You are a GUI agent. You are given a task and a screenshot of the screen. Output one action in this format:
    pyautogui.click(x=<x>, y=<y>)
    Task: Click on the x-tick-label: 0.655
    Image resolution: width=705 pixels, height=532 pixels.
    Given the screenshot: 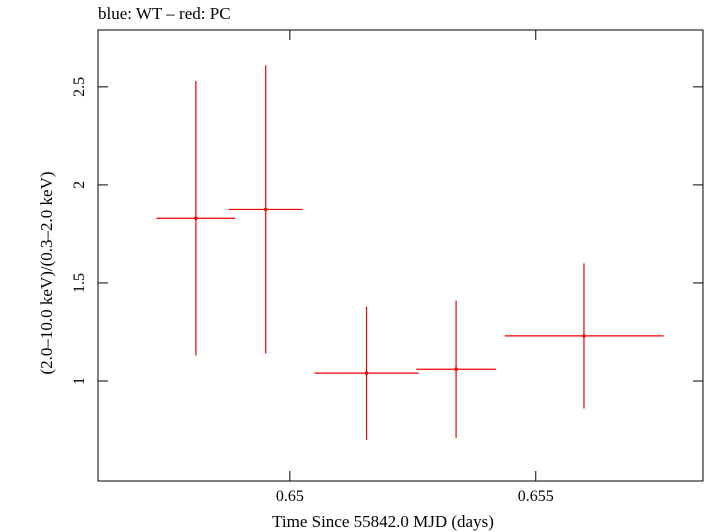 What is the action you would take?
    pyautogui.click(x=536, y=496)
    